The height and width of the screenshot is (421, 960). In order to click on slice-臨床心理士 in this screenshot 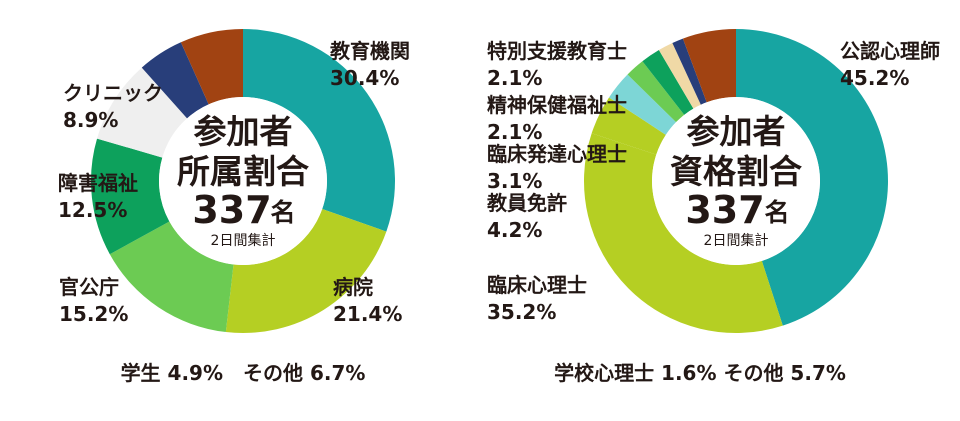, I will do `click(683, 233)`.